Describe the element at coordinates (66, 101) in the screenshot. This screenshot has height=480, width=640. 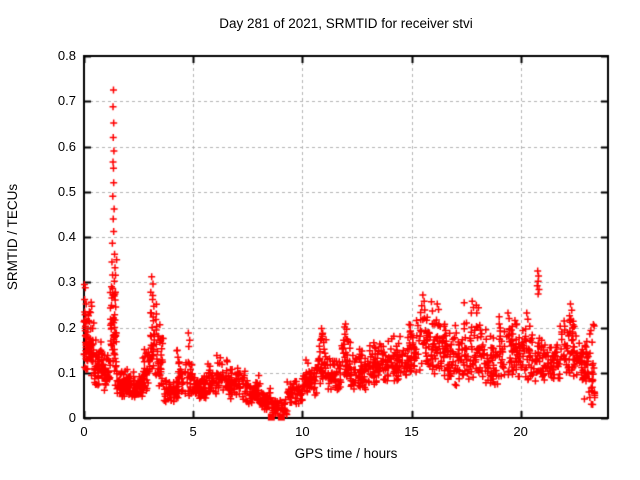
I see `y-tick-label: 0.7` at that location.